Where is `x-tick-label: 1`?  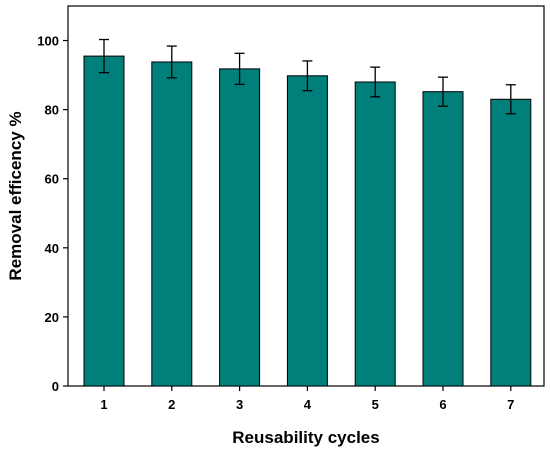 x-tick-label: 1 is located at coordinates (103, 404).